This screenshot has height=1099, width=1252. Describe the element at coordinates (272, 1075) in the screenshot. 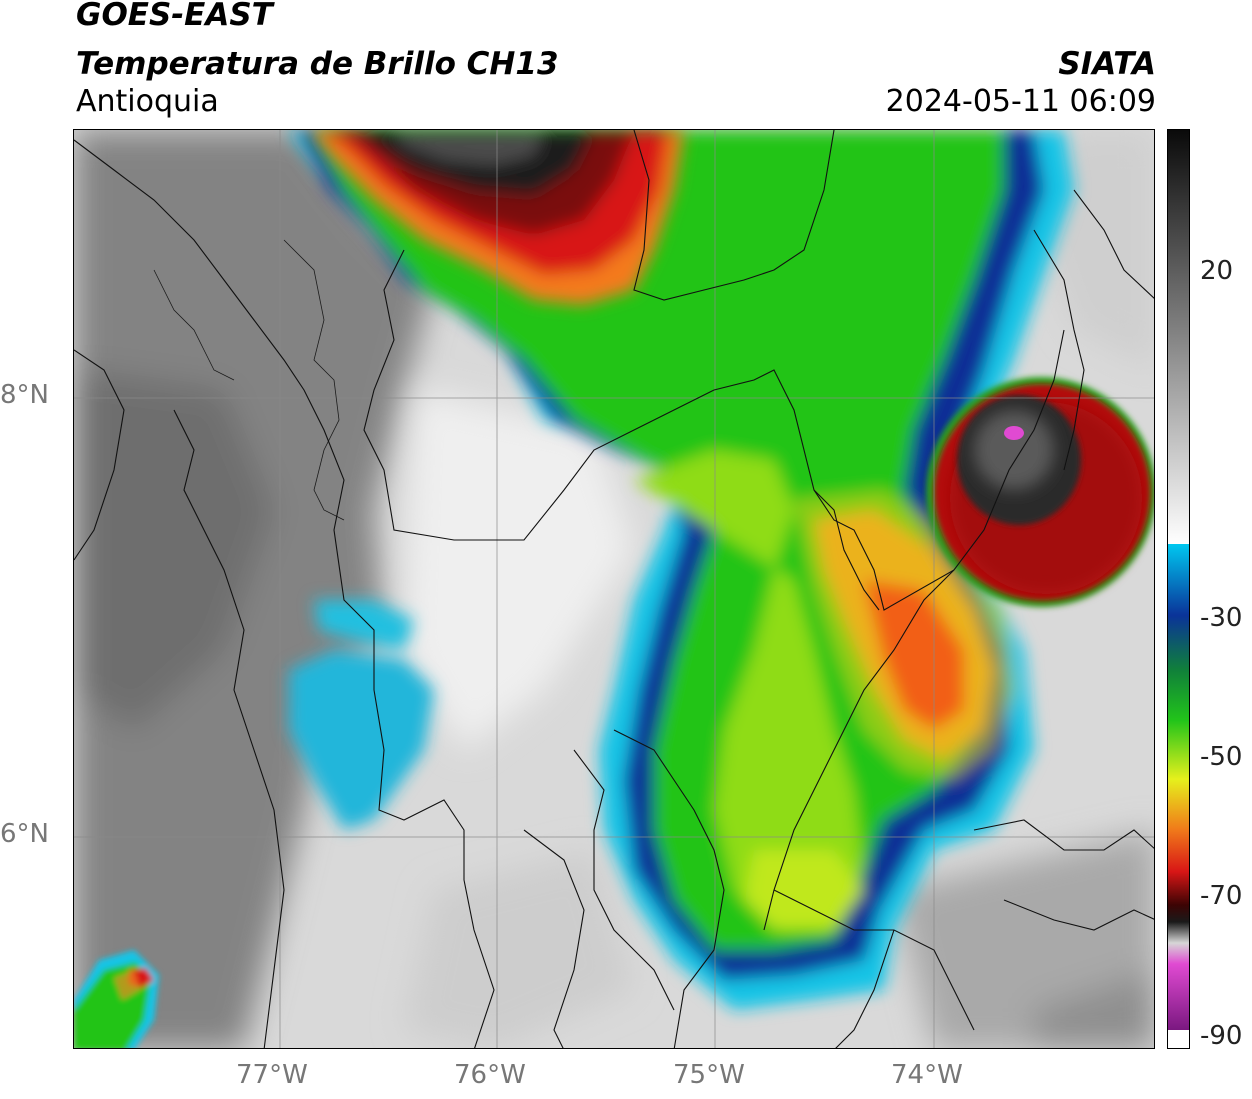

I see `lon-label-77w: 77°W` at that location.